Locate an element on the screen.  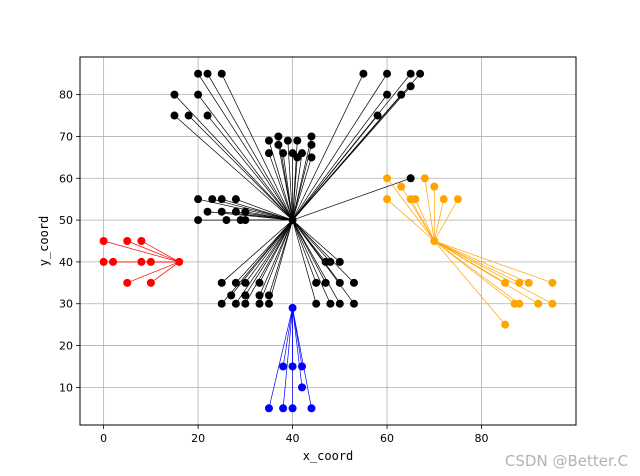
black-center-point is located at coordinates (292, 220).